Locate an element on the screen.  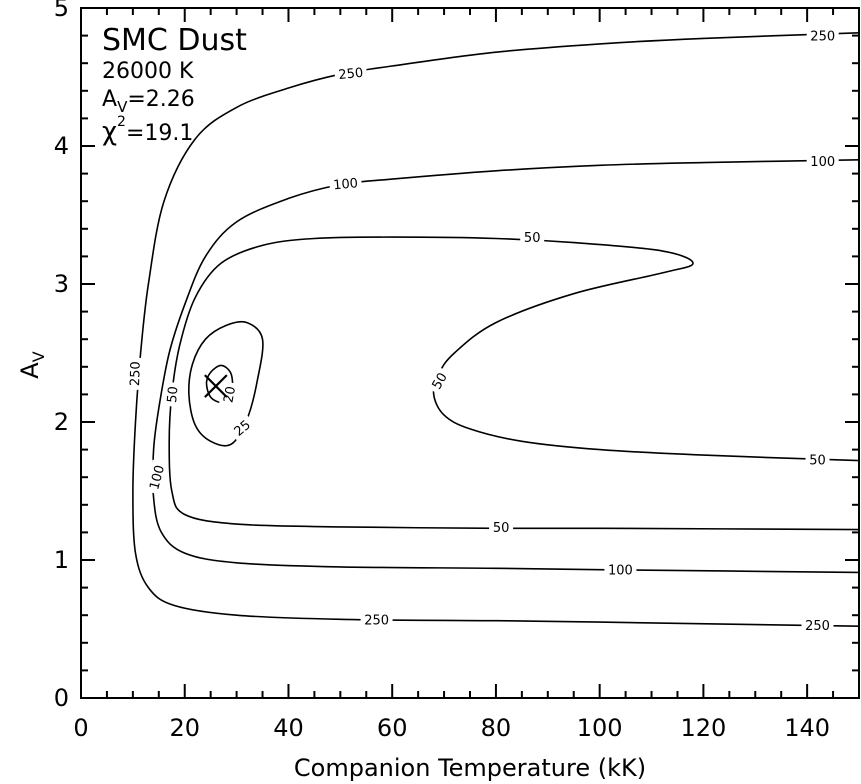
annotation-chi: χ2=19.1 is located at coordinates (147, 130).